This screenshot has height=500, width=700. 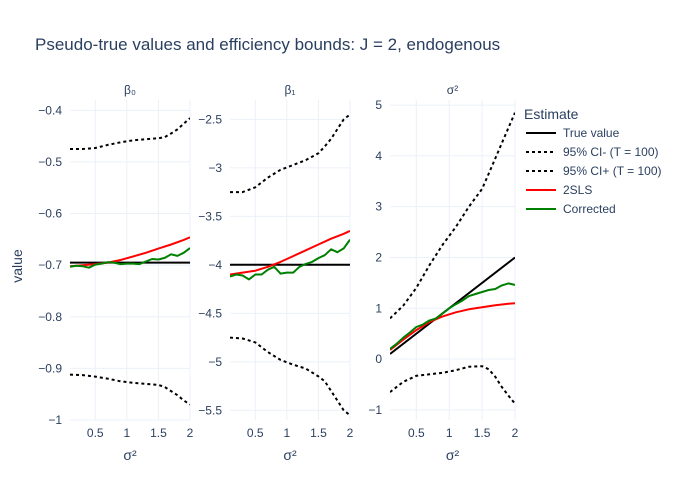 What do you see at coordinates (50, 162) in the screenshot?
I see `y-tick-label: −0.5` at bounding box center [50, 162].